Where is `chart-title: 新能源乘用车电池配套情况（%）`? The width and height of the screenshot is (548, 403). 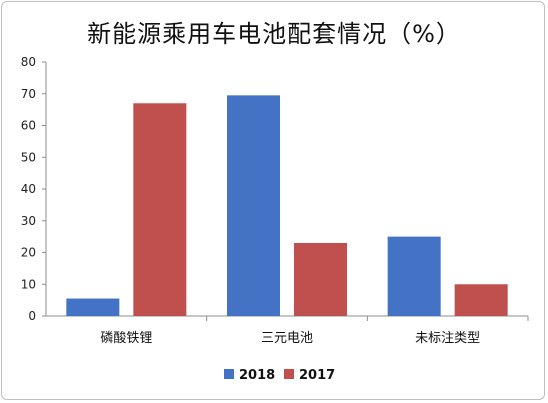 chart-title: 新能源乘用车电池配套情况（%） is located at coordinates (274, 34).